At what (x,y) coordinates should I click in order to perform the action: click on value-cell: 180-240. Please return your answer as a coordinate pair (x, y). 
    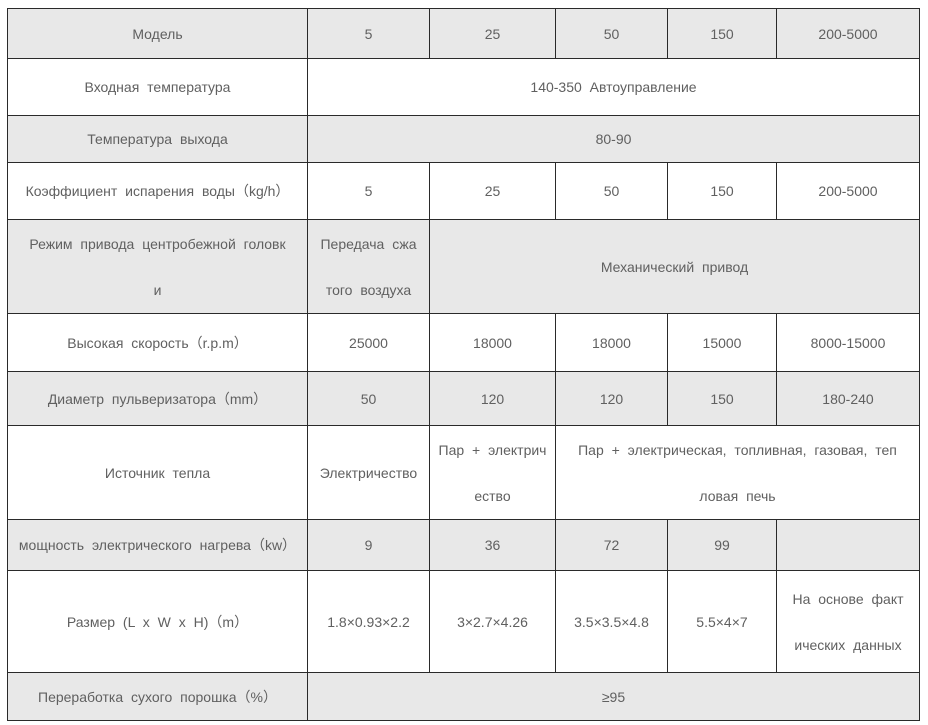
    Looking at the image, I should click on (848, 398).